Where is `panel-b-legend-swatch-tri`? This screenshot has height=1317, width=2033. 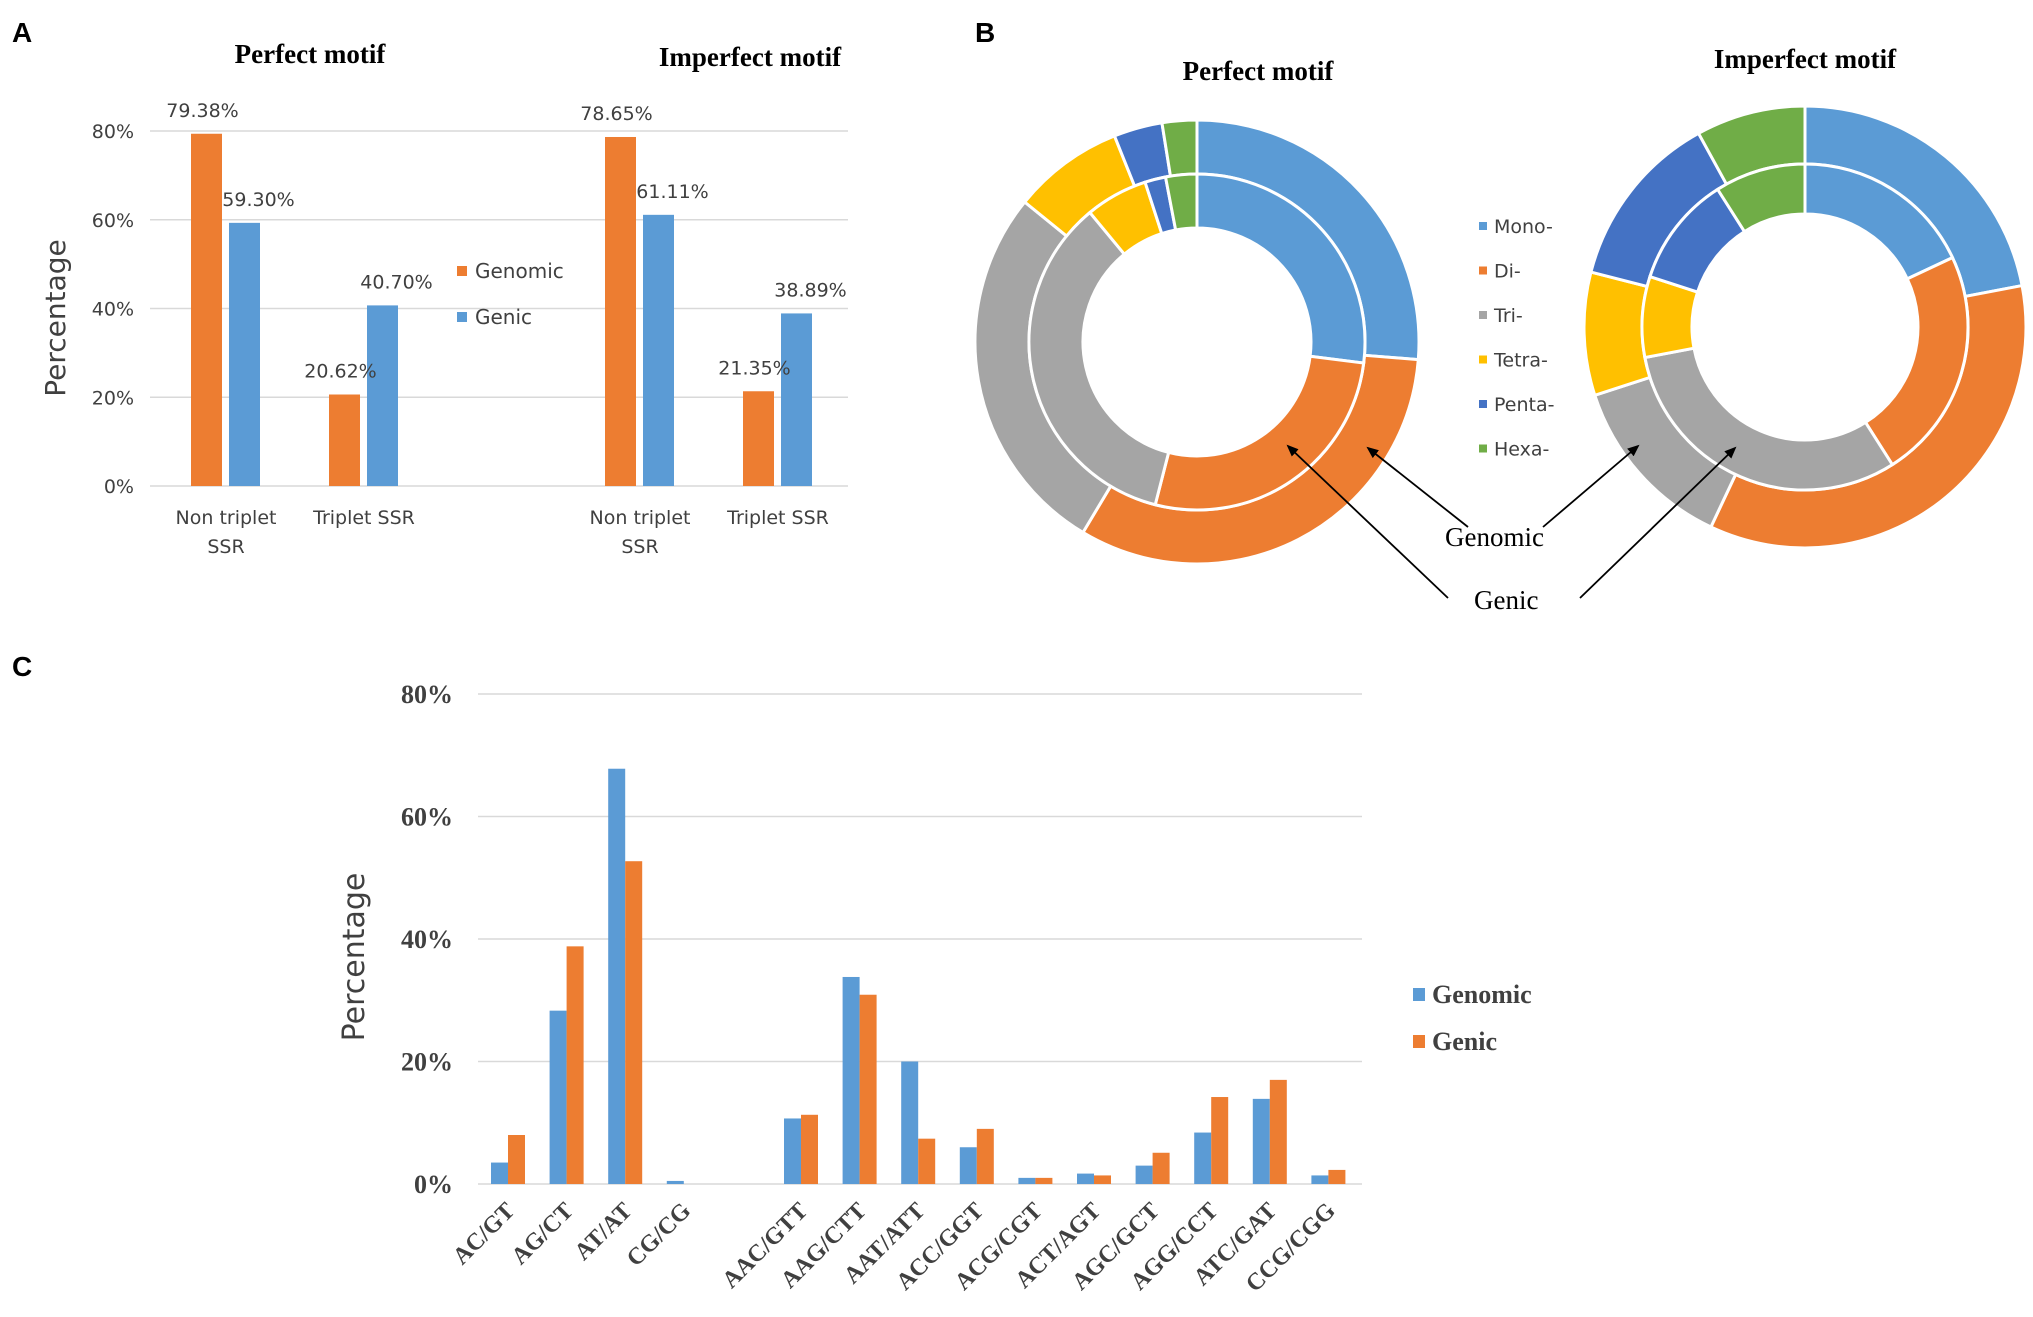
panel-b-legend-swatch-tri is located at coordinates (1483, 315).